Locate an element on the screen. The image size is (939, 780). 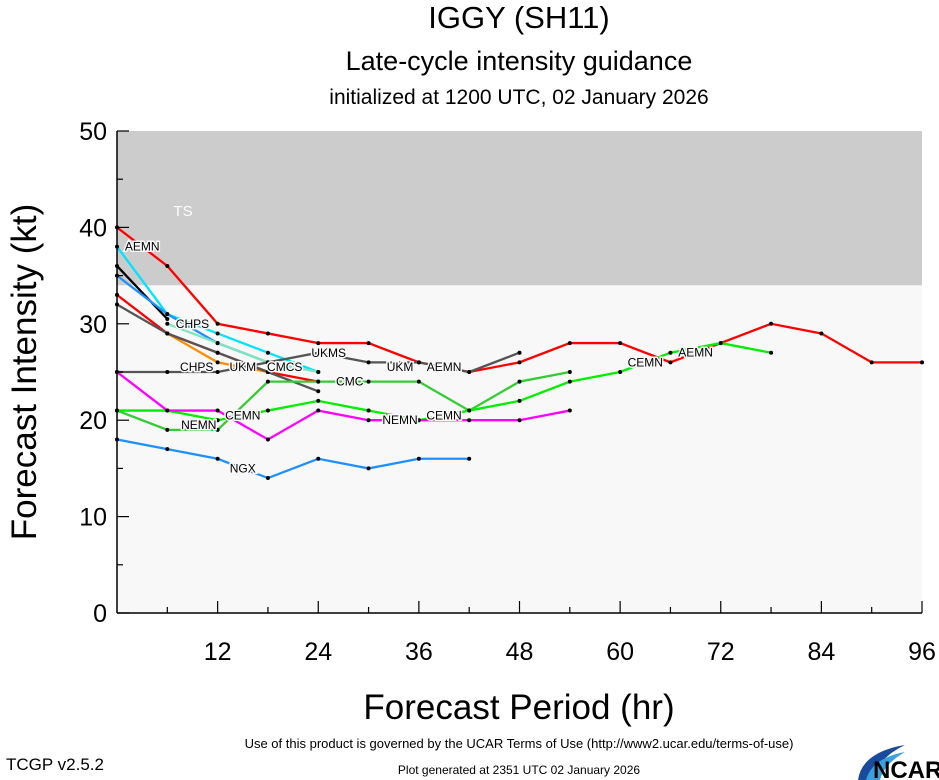
series-label: CMC is located at coordinates (350, 382).